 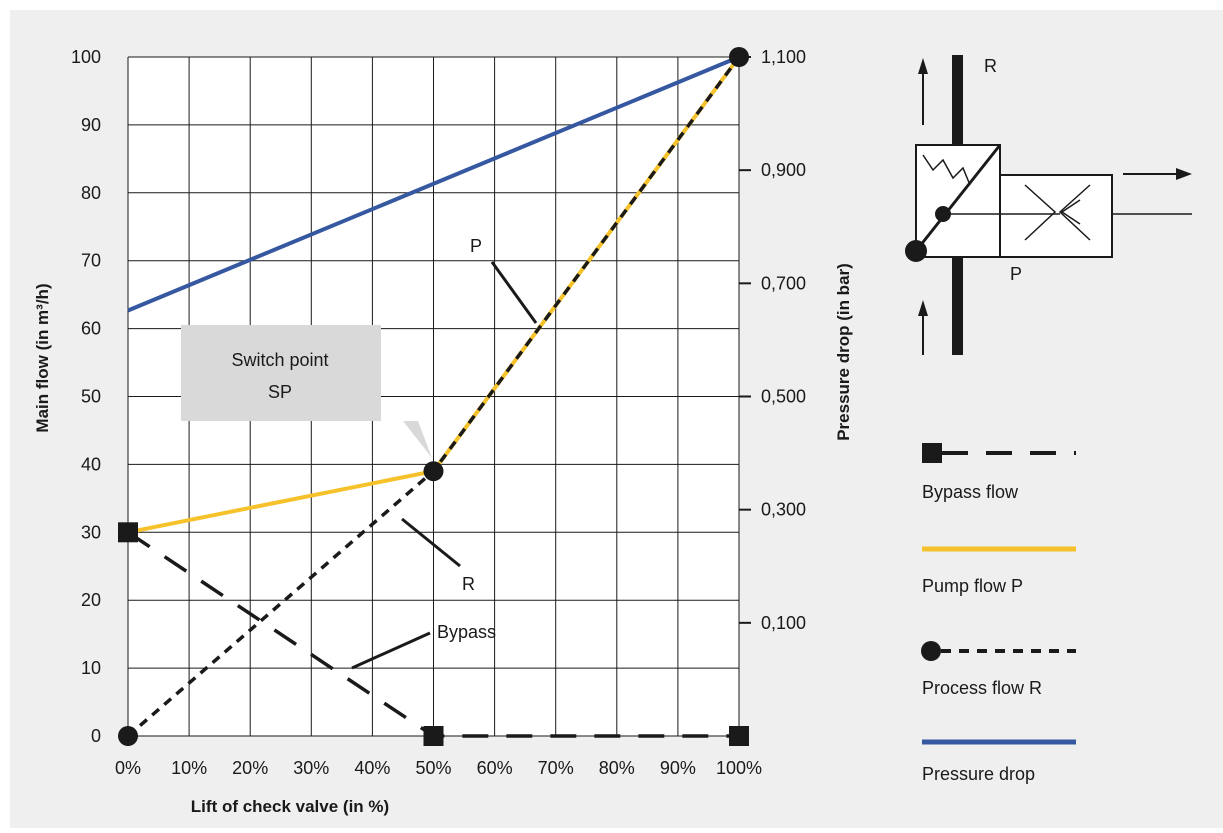 I want to click on y-tick-label: 0, so click(x=96, y=736).